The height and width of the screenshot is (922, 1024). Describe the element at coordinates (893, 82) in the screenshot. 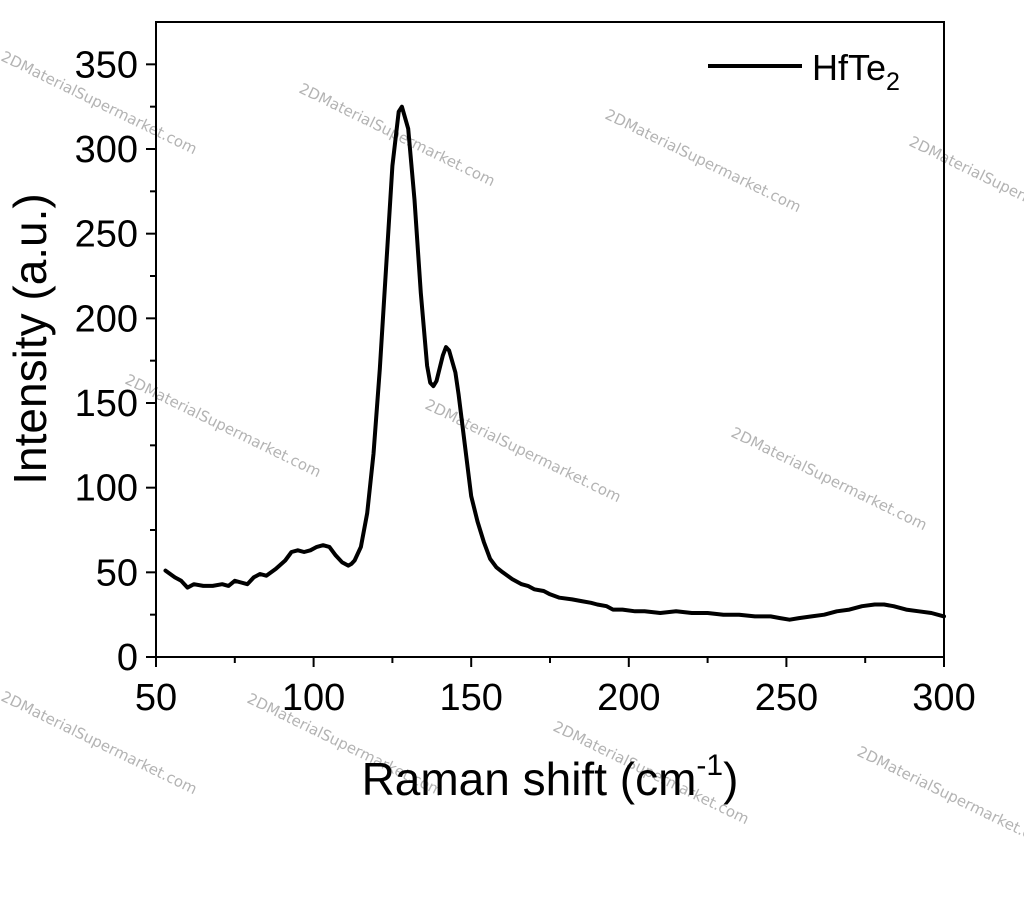

I see `legend-label-sub: 2` at that location.